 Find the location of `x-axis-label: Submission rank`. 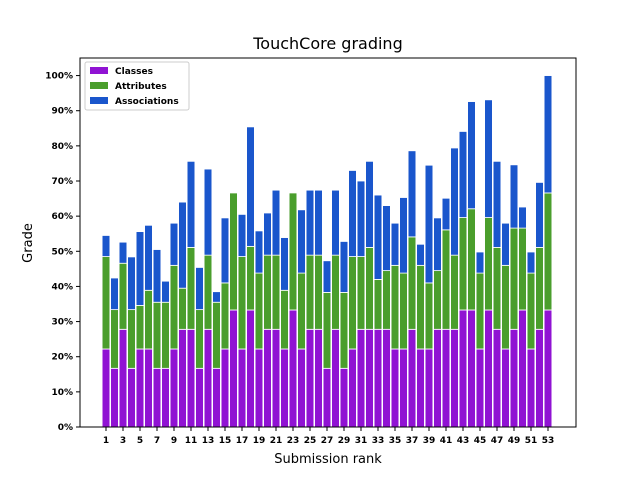

x-axis-label: Submission rank is located at coordinates (328, 459).